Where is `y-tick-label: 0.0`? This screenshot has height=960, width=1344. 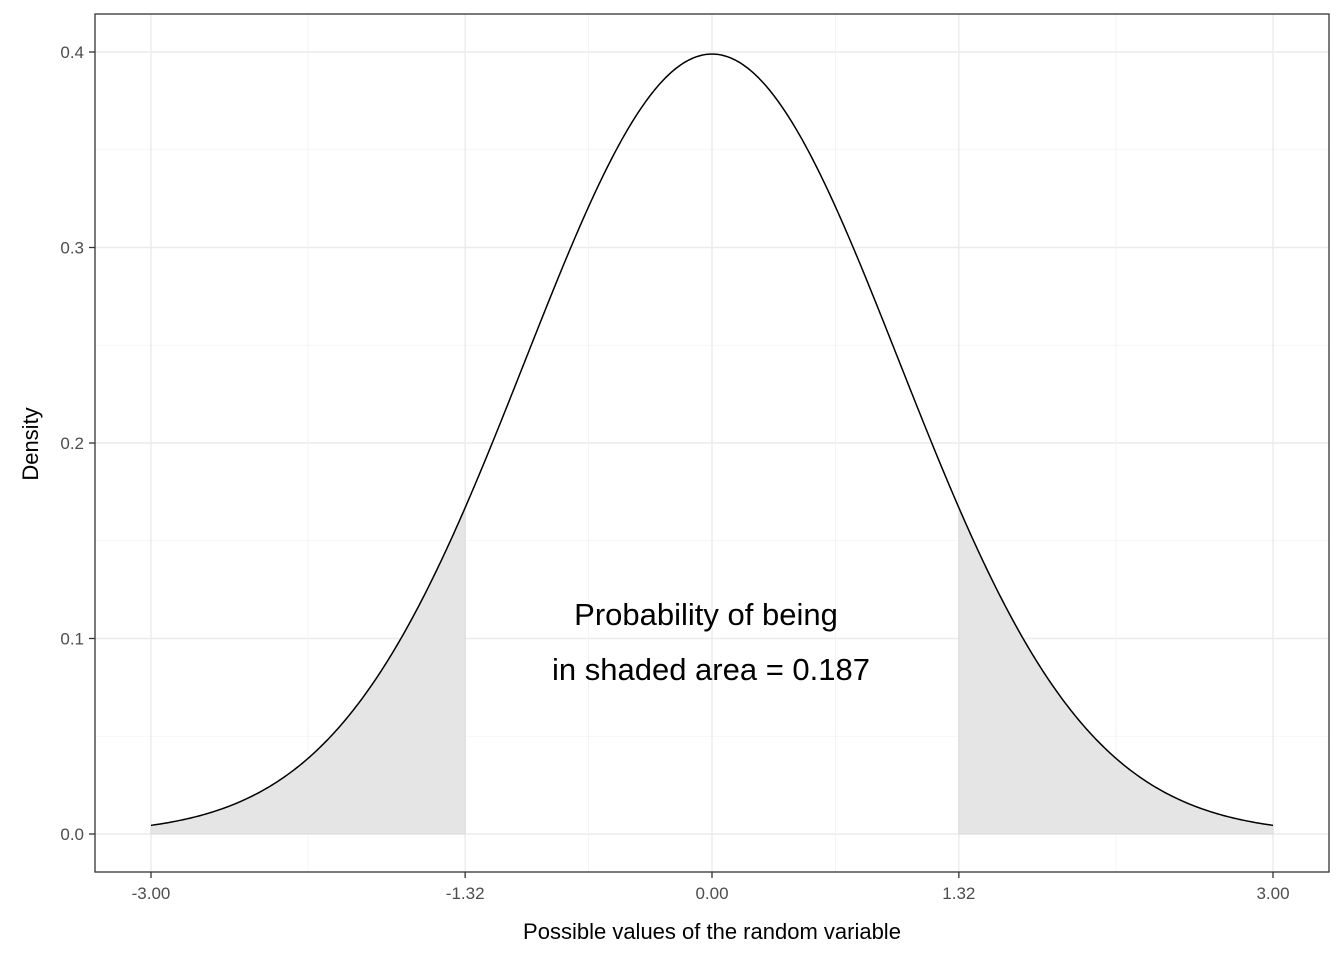 y-tick-label: 0.0 is located at coordinates (72, 834).